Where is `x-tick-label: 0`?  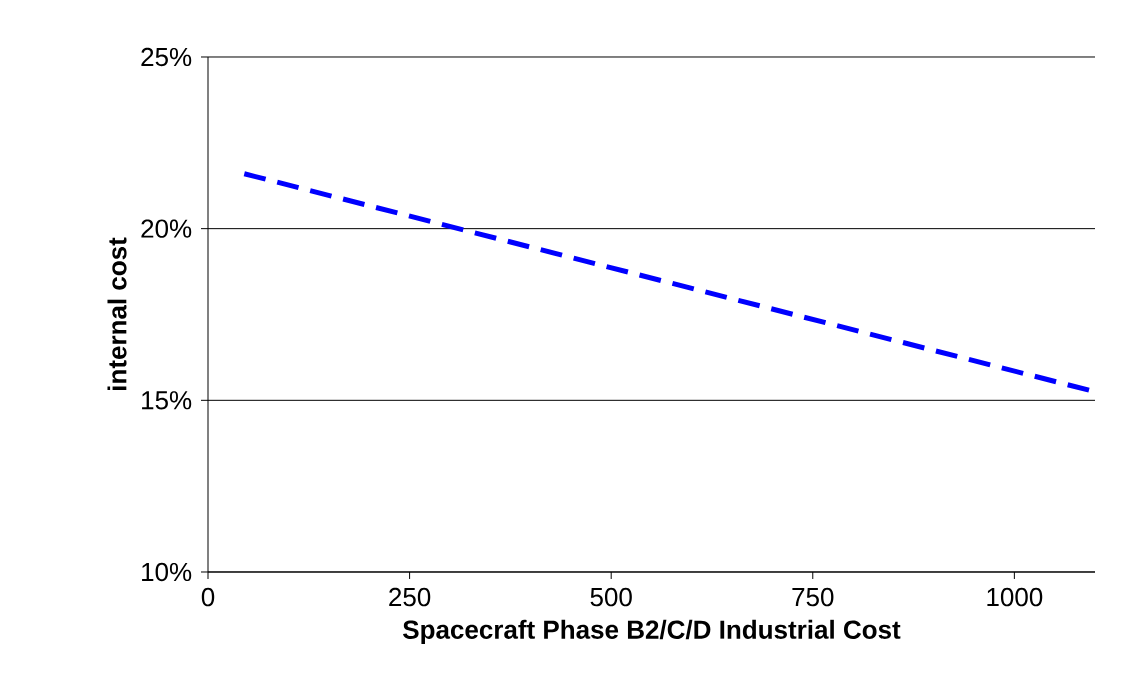
x-tick-label: 0 is located at coordinates (208, 597).